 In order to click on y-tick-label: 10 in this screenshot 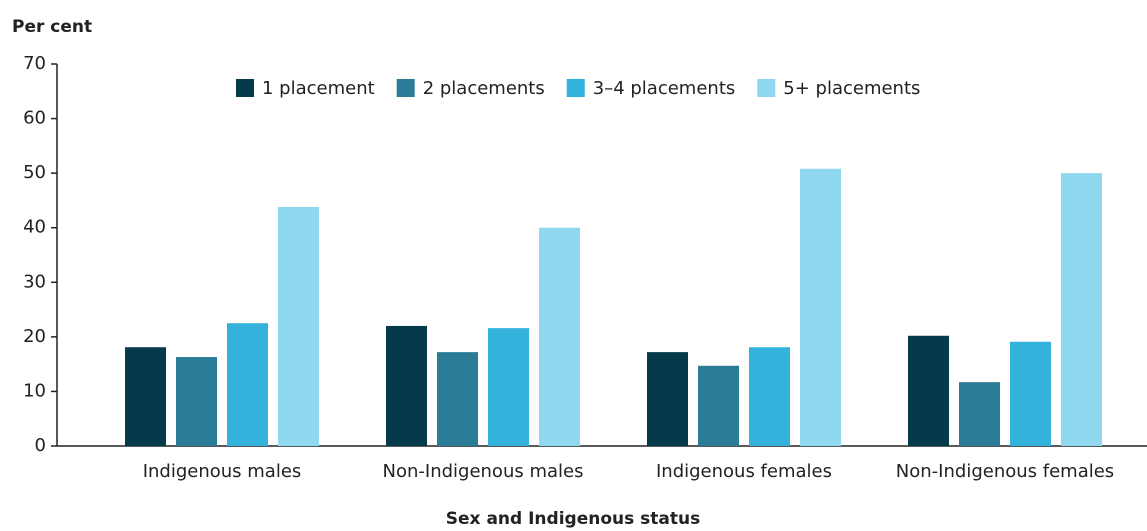, I will do `click(34, 390)`.